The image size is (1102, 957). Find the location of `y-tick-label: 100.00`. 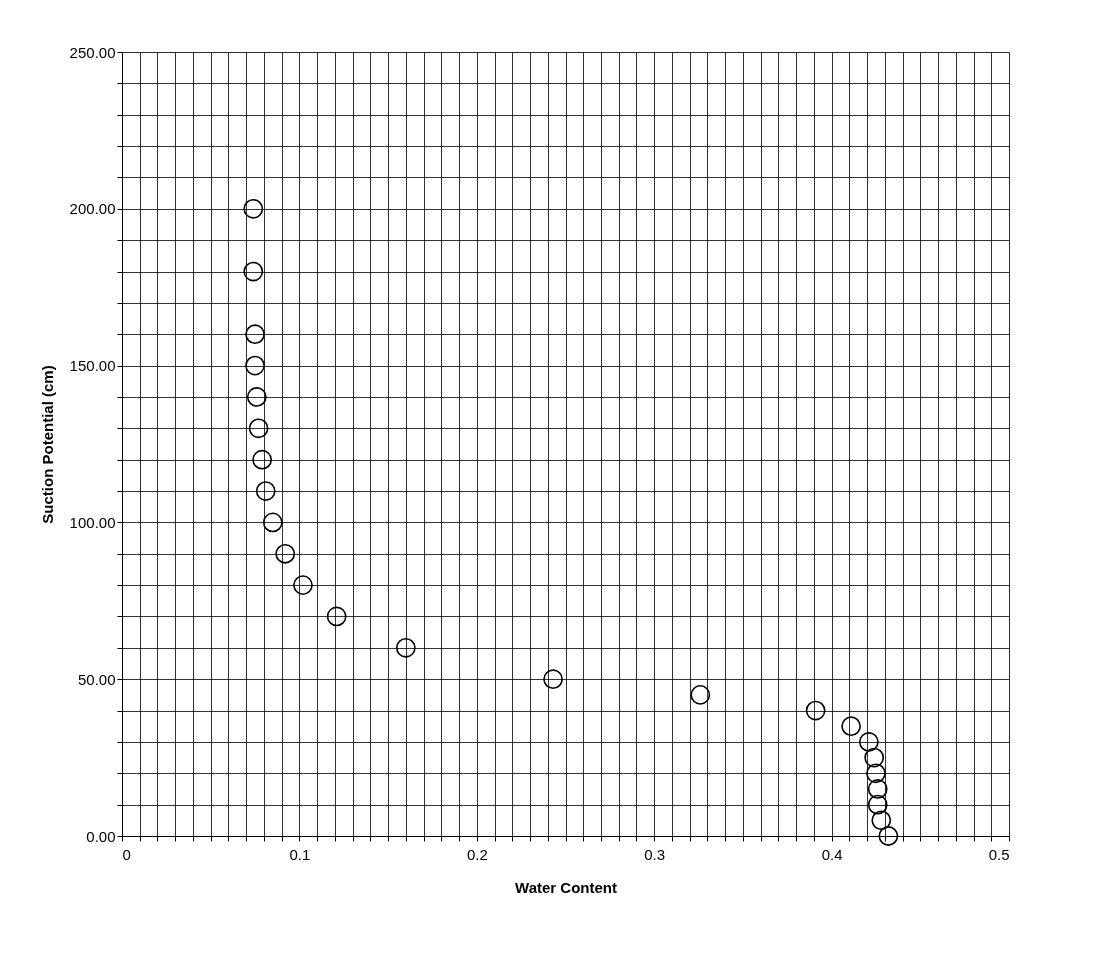

y-tick-label: 100.00 is located at coordinates (92, 522).